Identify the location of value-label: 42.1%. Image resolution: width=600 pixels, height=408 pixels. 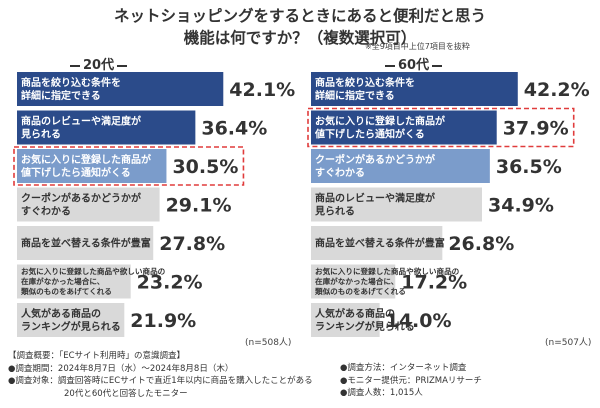
(262, 90).